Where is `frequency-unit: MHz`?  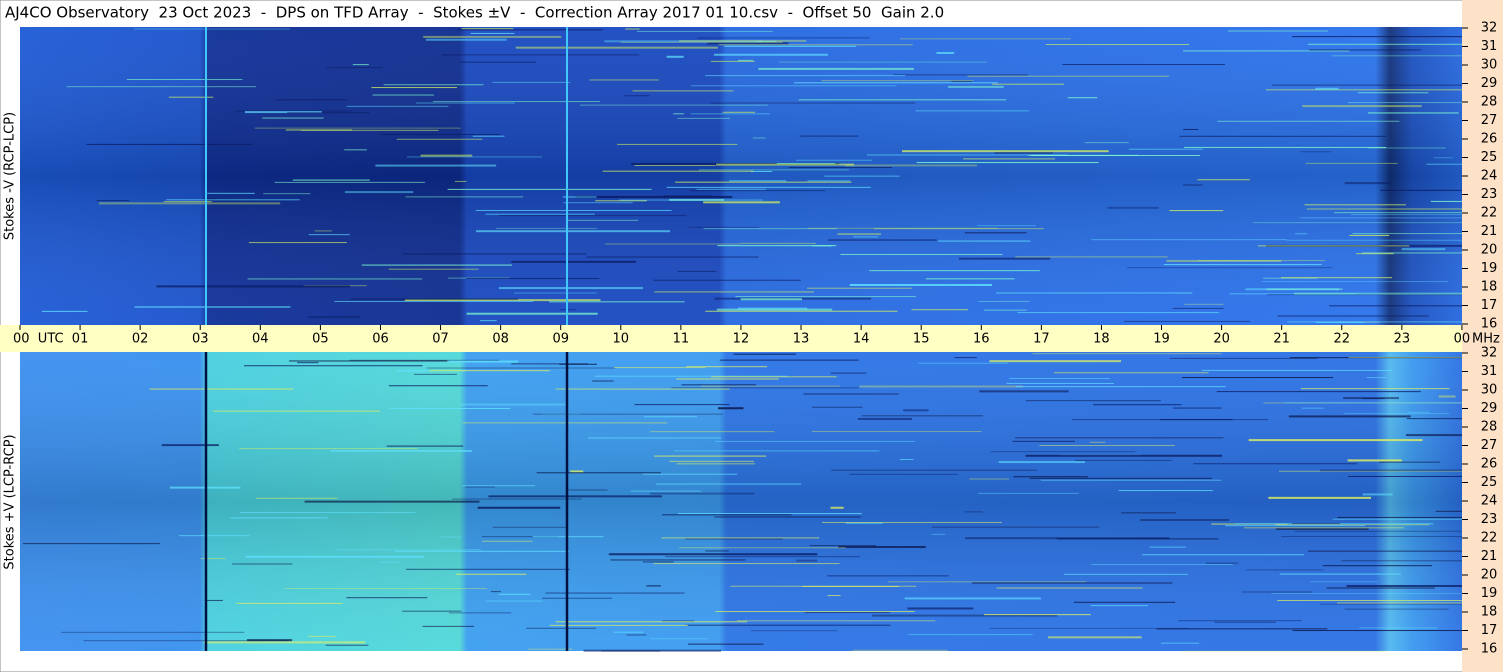 frequency-unit: MHz is located at coordinates (1486, 339).